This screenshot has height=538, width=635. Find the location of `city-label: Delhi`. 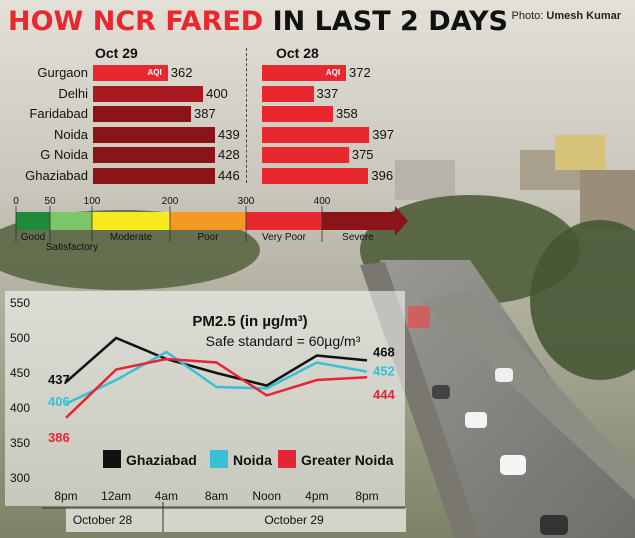

city-label: Delhi is located at coordinates (73, 93).